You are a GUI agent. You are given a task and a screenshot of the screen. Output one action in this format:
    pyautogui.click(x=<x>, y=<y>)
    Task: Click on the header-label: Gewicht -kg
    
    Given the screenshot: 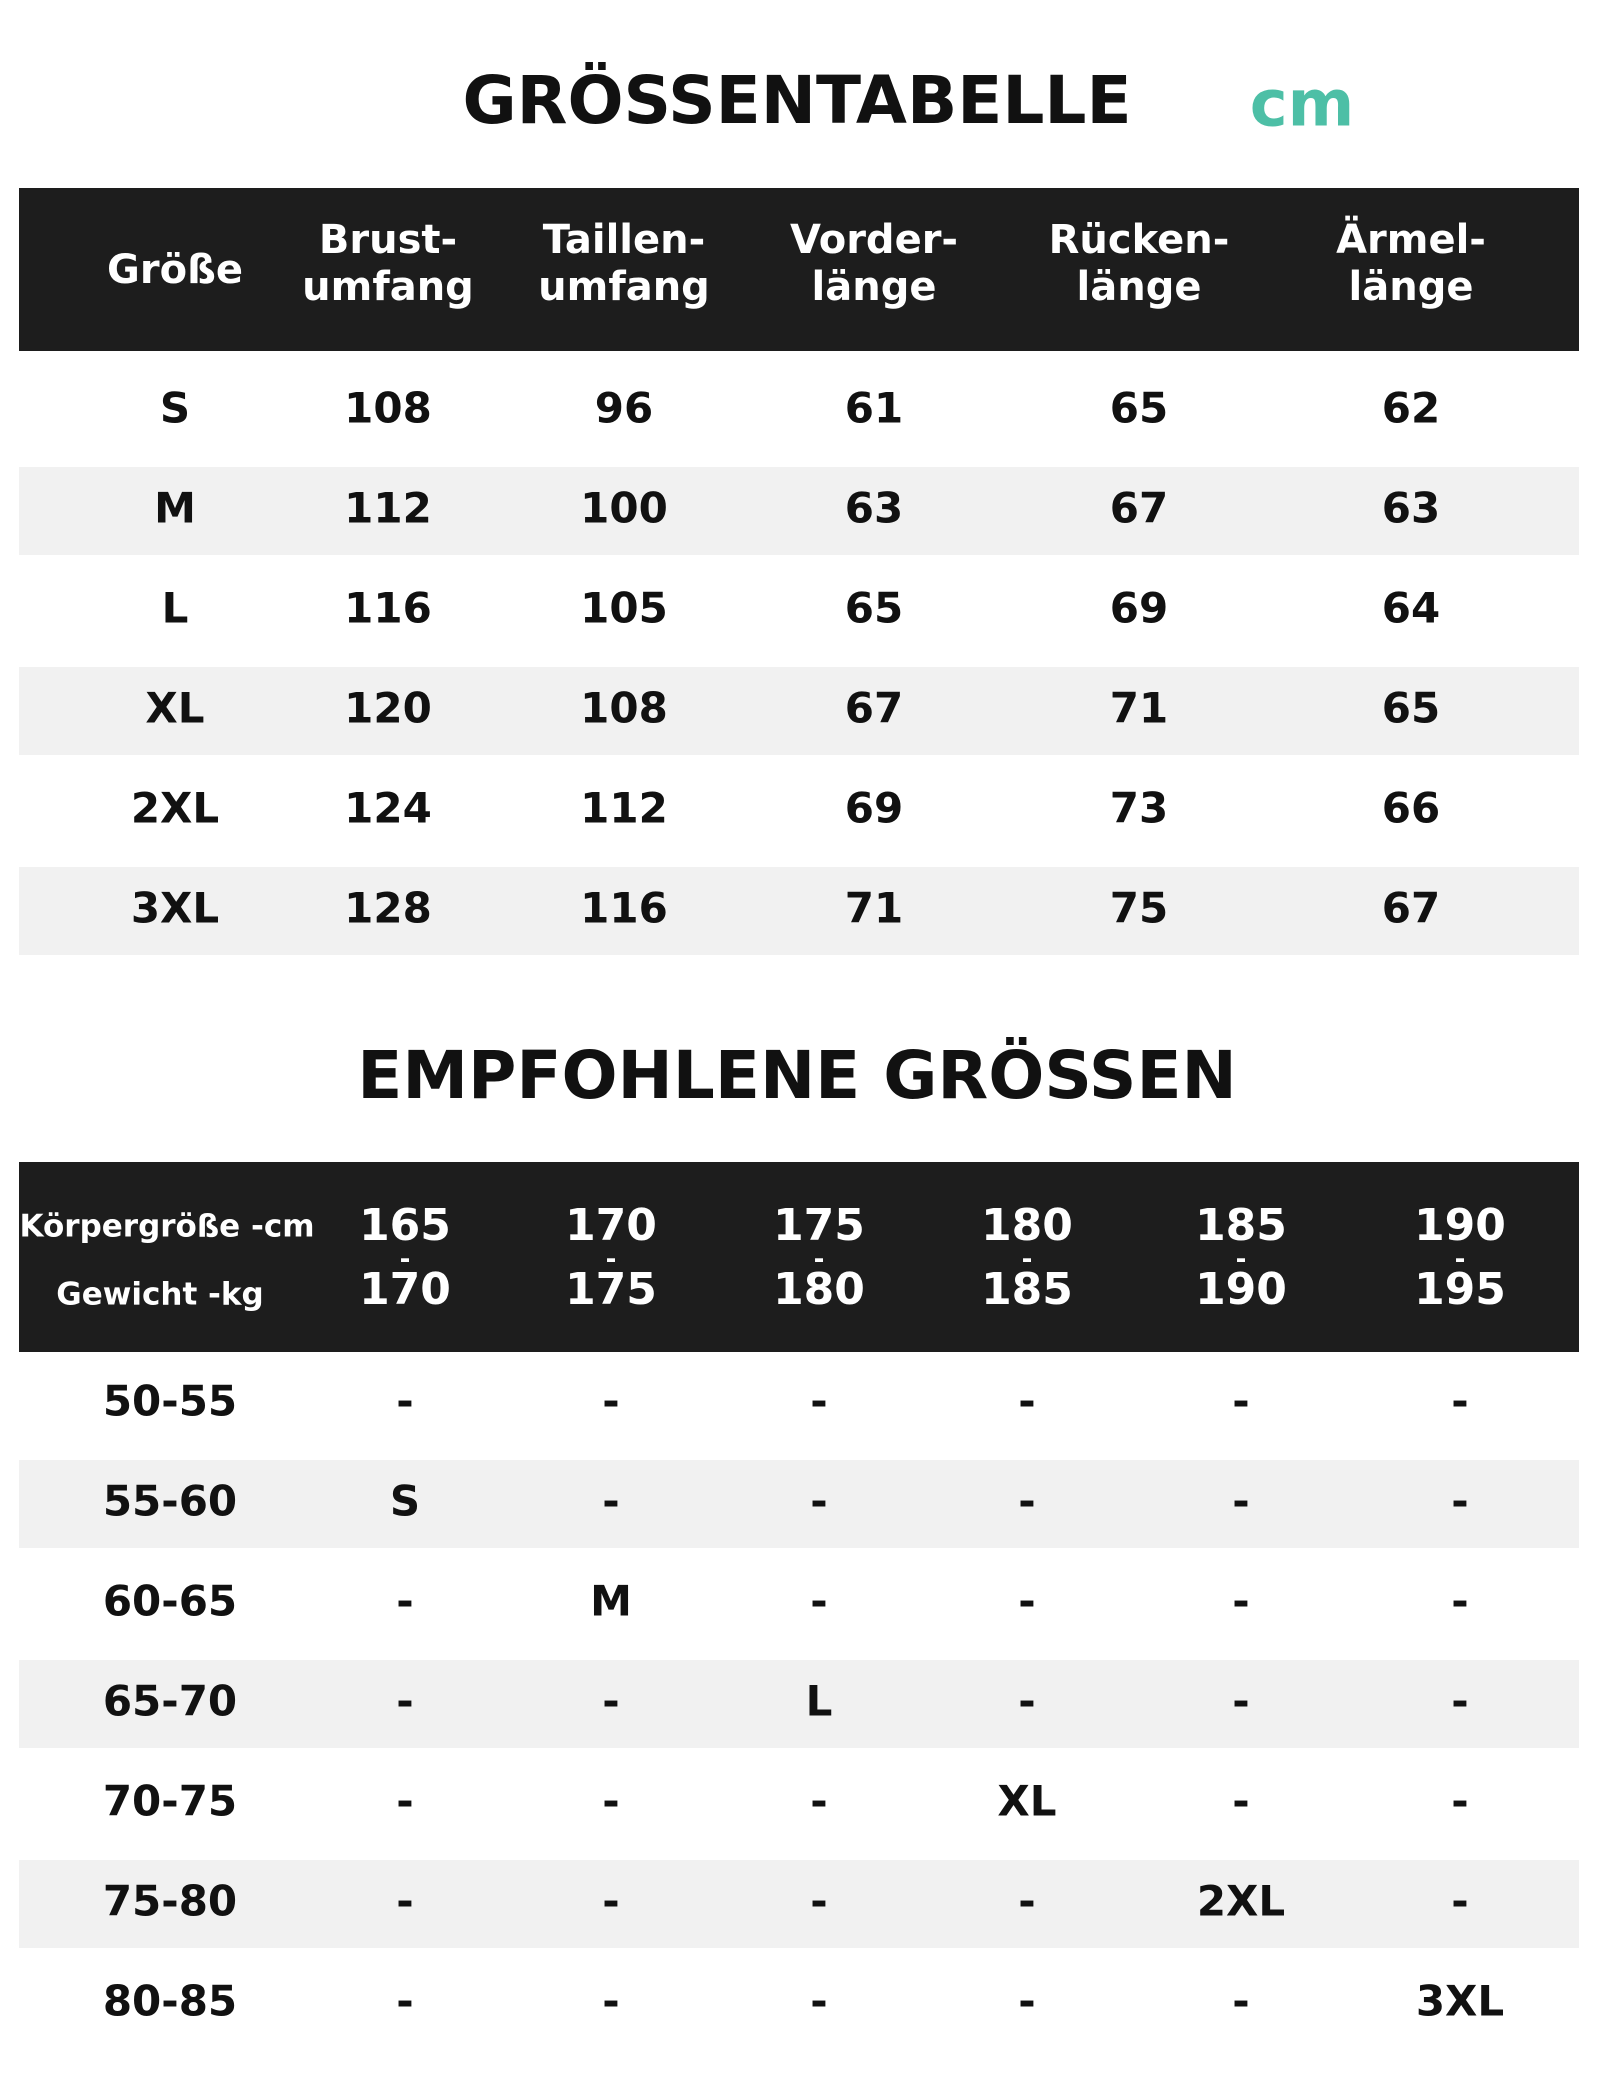 What is the action you would take?
    pyautogui.click(x=159, y=1295)
    